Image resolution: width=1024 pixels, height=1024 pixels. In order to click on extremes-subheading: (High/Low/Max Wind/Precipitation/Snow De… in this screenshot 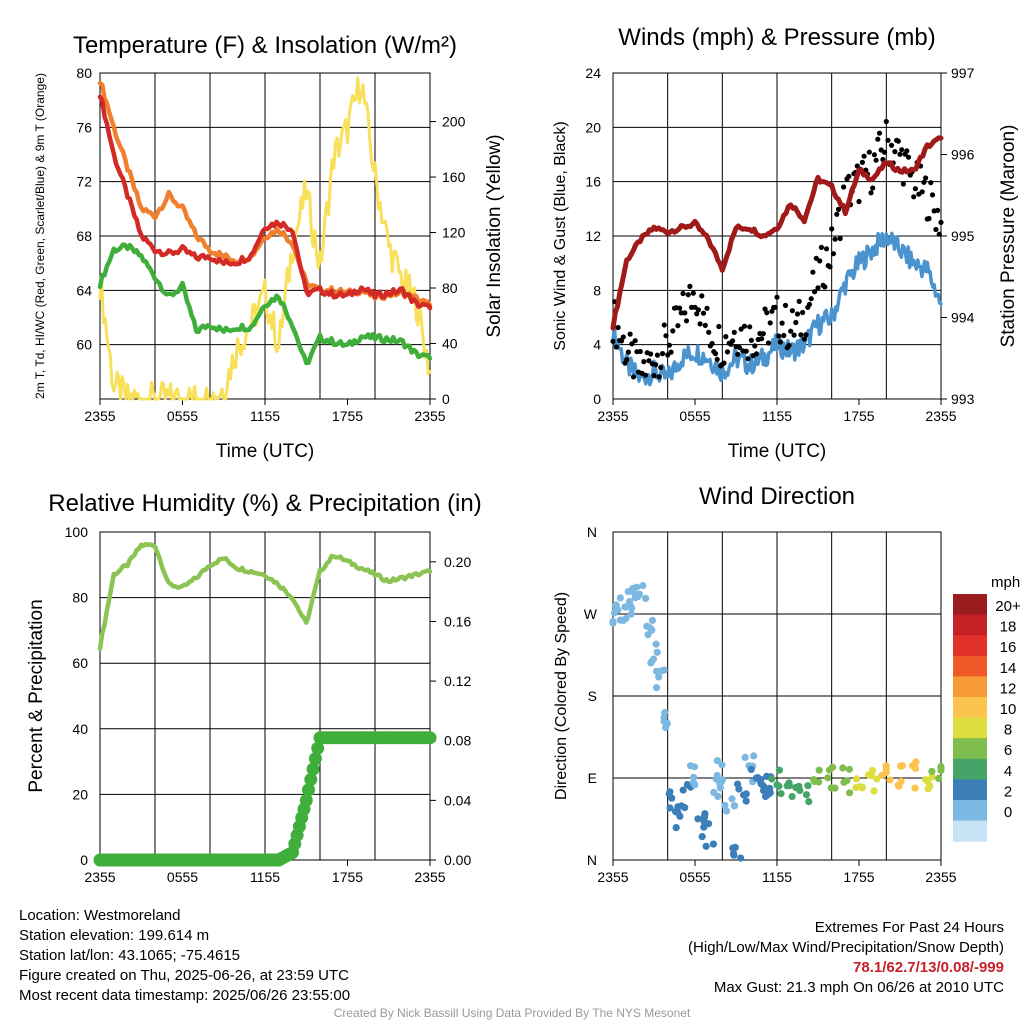, I will do `click(846, 947)`.